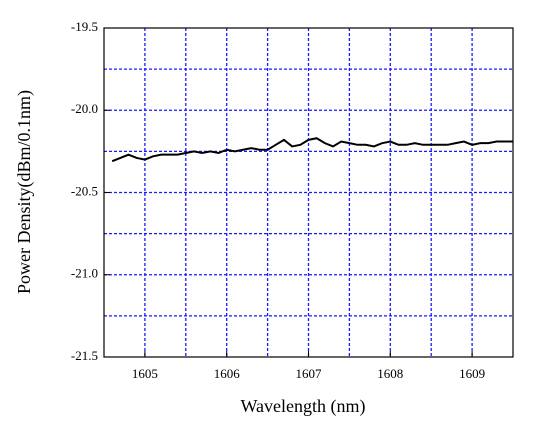 Image resolution: width=540 pixels, height=428 pixels. Describe the element at coordinates (472, 373) in the screenshot. I see `x-tick-label: 1609` at that location.